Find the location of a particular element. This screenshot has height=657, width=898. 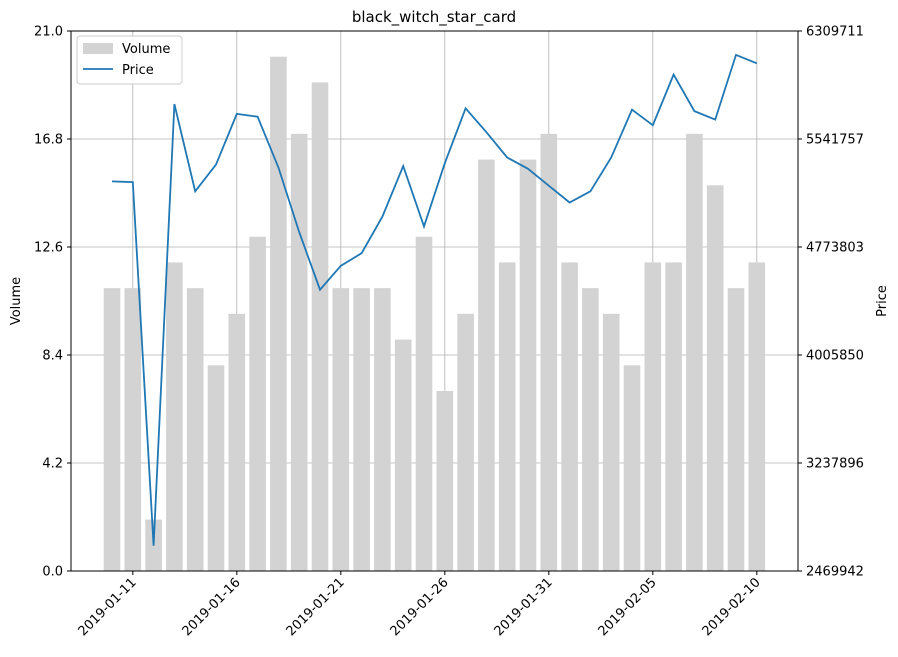

x-tick-label: 2019-01-31 is located at coordinates (524, 607).